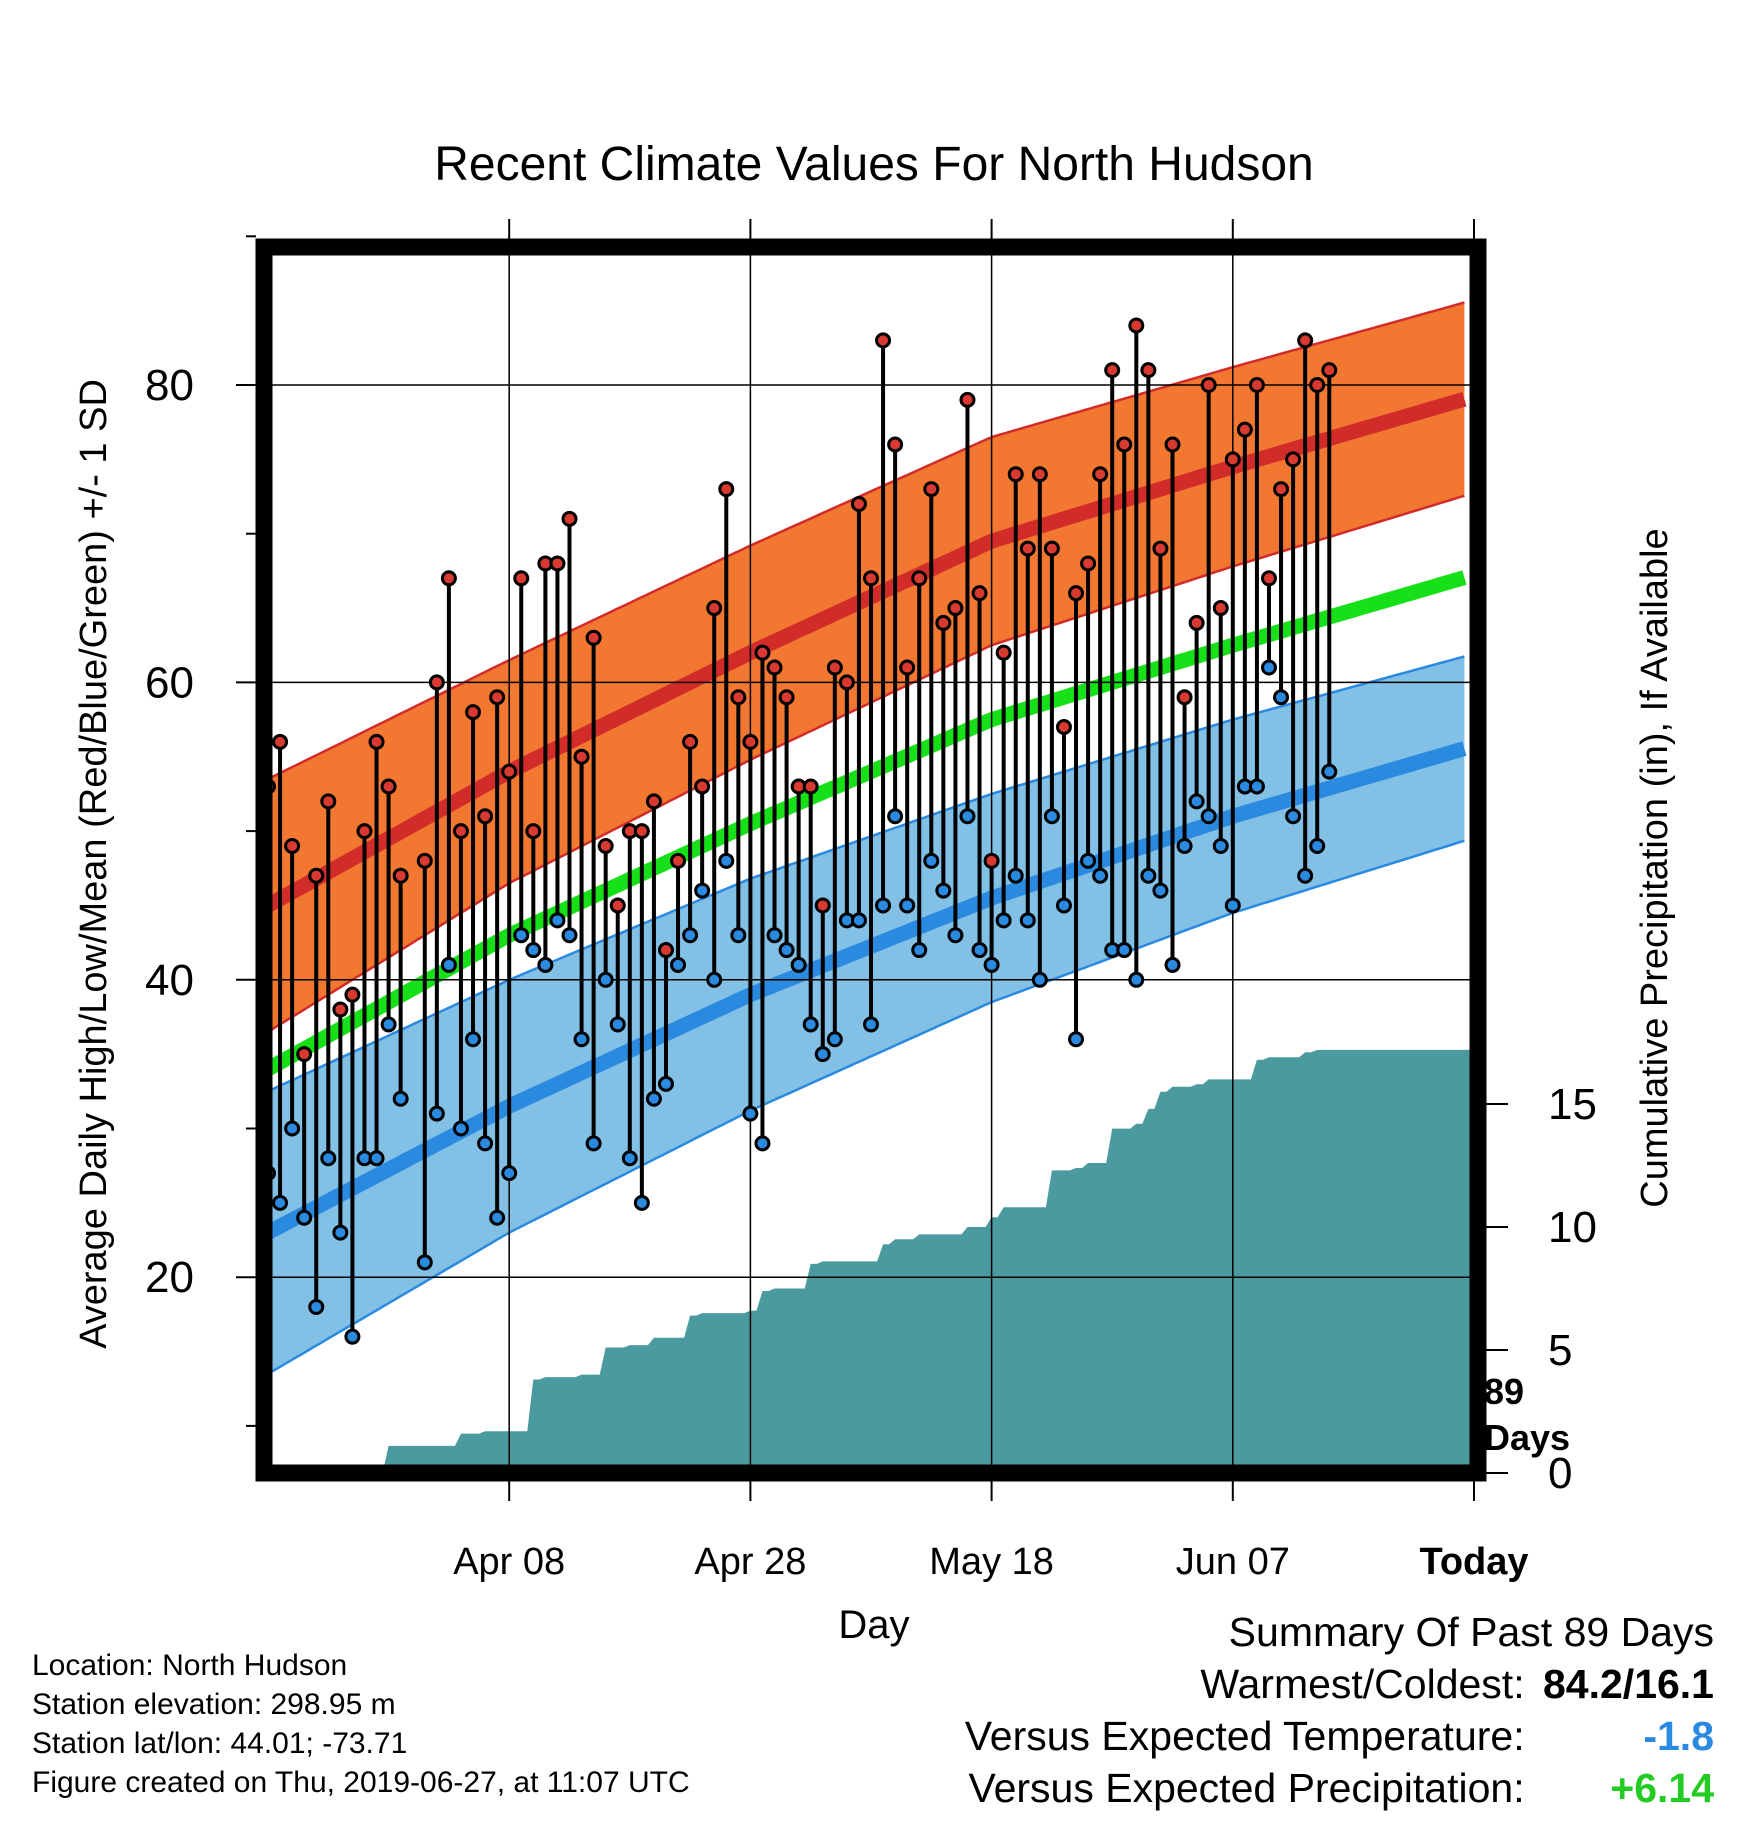 The width and height of the screenshot is (1748, 1828). Describe the element at coordinates (750, 1562) in the screenshot. I see `x-tick-label: Apr 28` at that location.